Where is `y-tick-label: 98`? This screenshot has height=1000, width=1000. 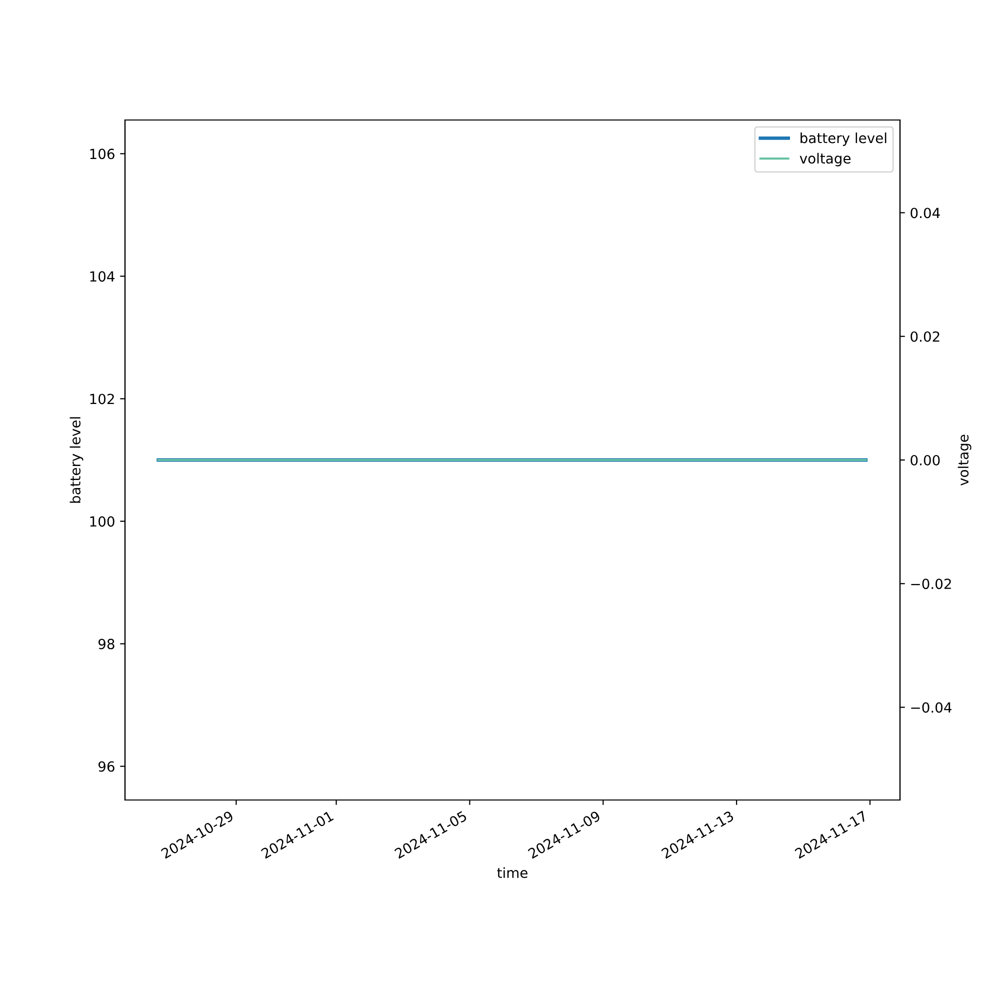 y-tick-label: 98 is located at coordinates (106, 644).